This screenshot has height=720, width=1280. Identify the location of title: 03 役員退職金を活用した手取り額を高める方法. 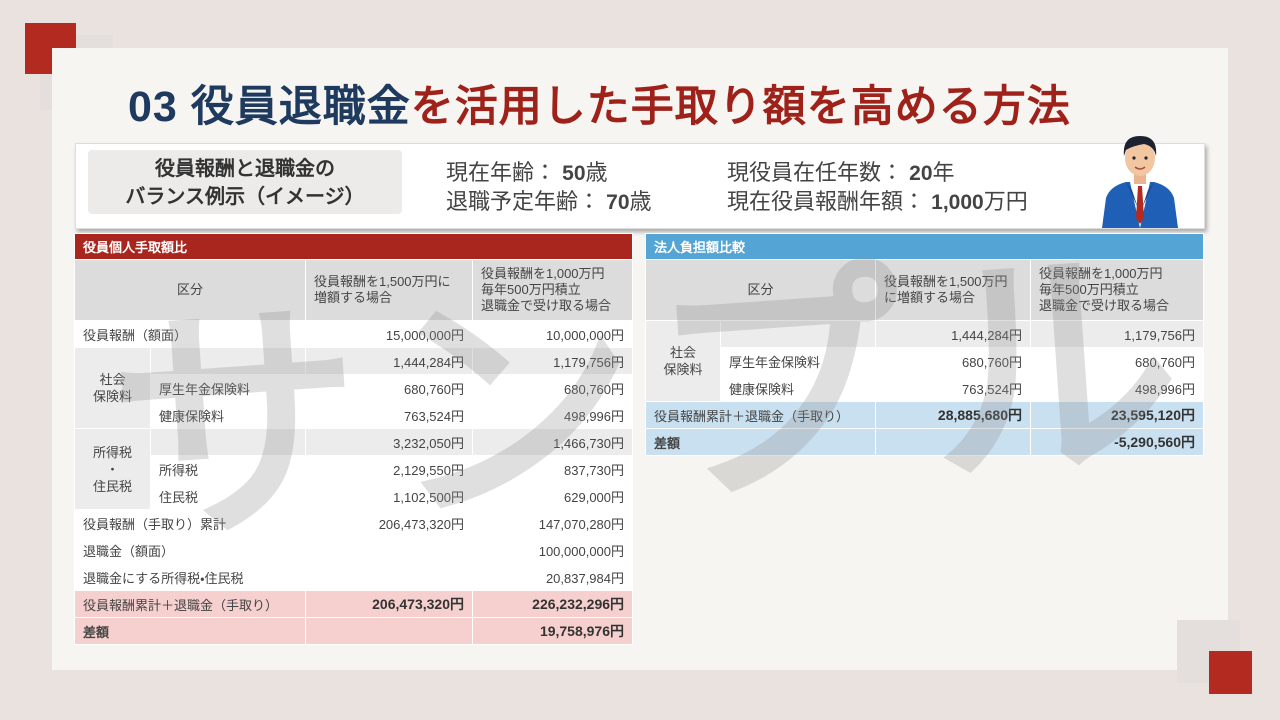
(599, 103).